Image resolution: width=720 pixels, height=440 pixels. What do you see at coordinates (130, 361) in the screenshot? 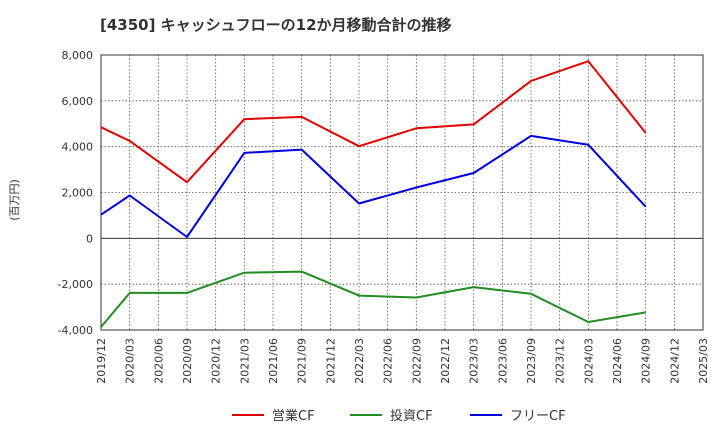
I see `x-tick-label: 2020/03` at bounding box center [130, 361].